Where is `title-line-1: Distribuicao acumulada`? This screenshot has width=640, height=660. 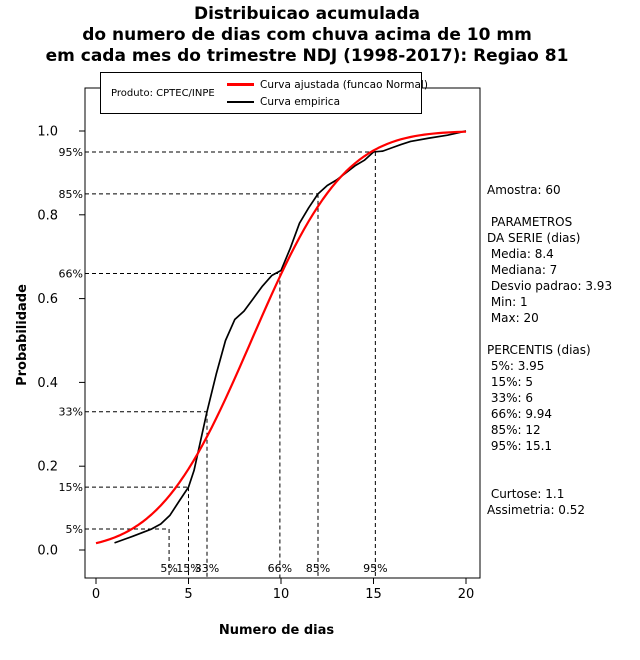 title-line-1: Distribuicao acumulada is located at coordinates (307, 14).